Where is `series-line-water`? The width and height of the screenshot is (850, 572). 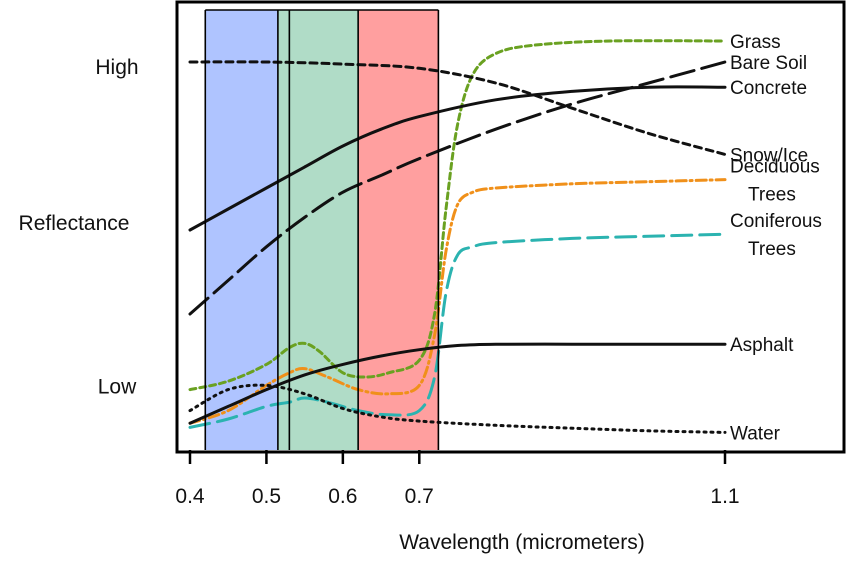
series-line-water is located at coordinates (457, 408).